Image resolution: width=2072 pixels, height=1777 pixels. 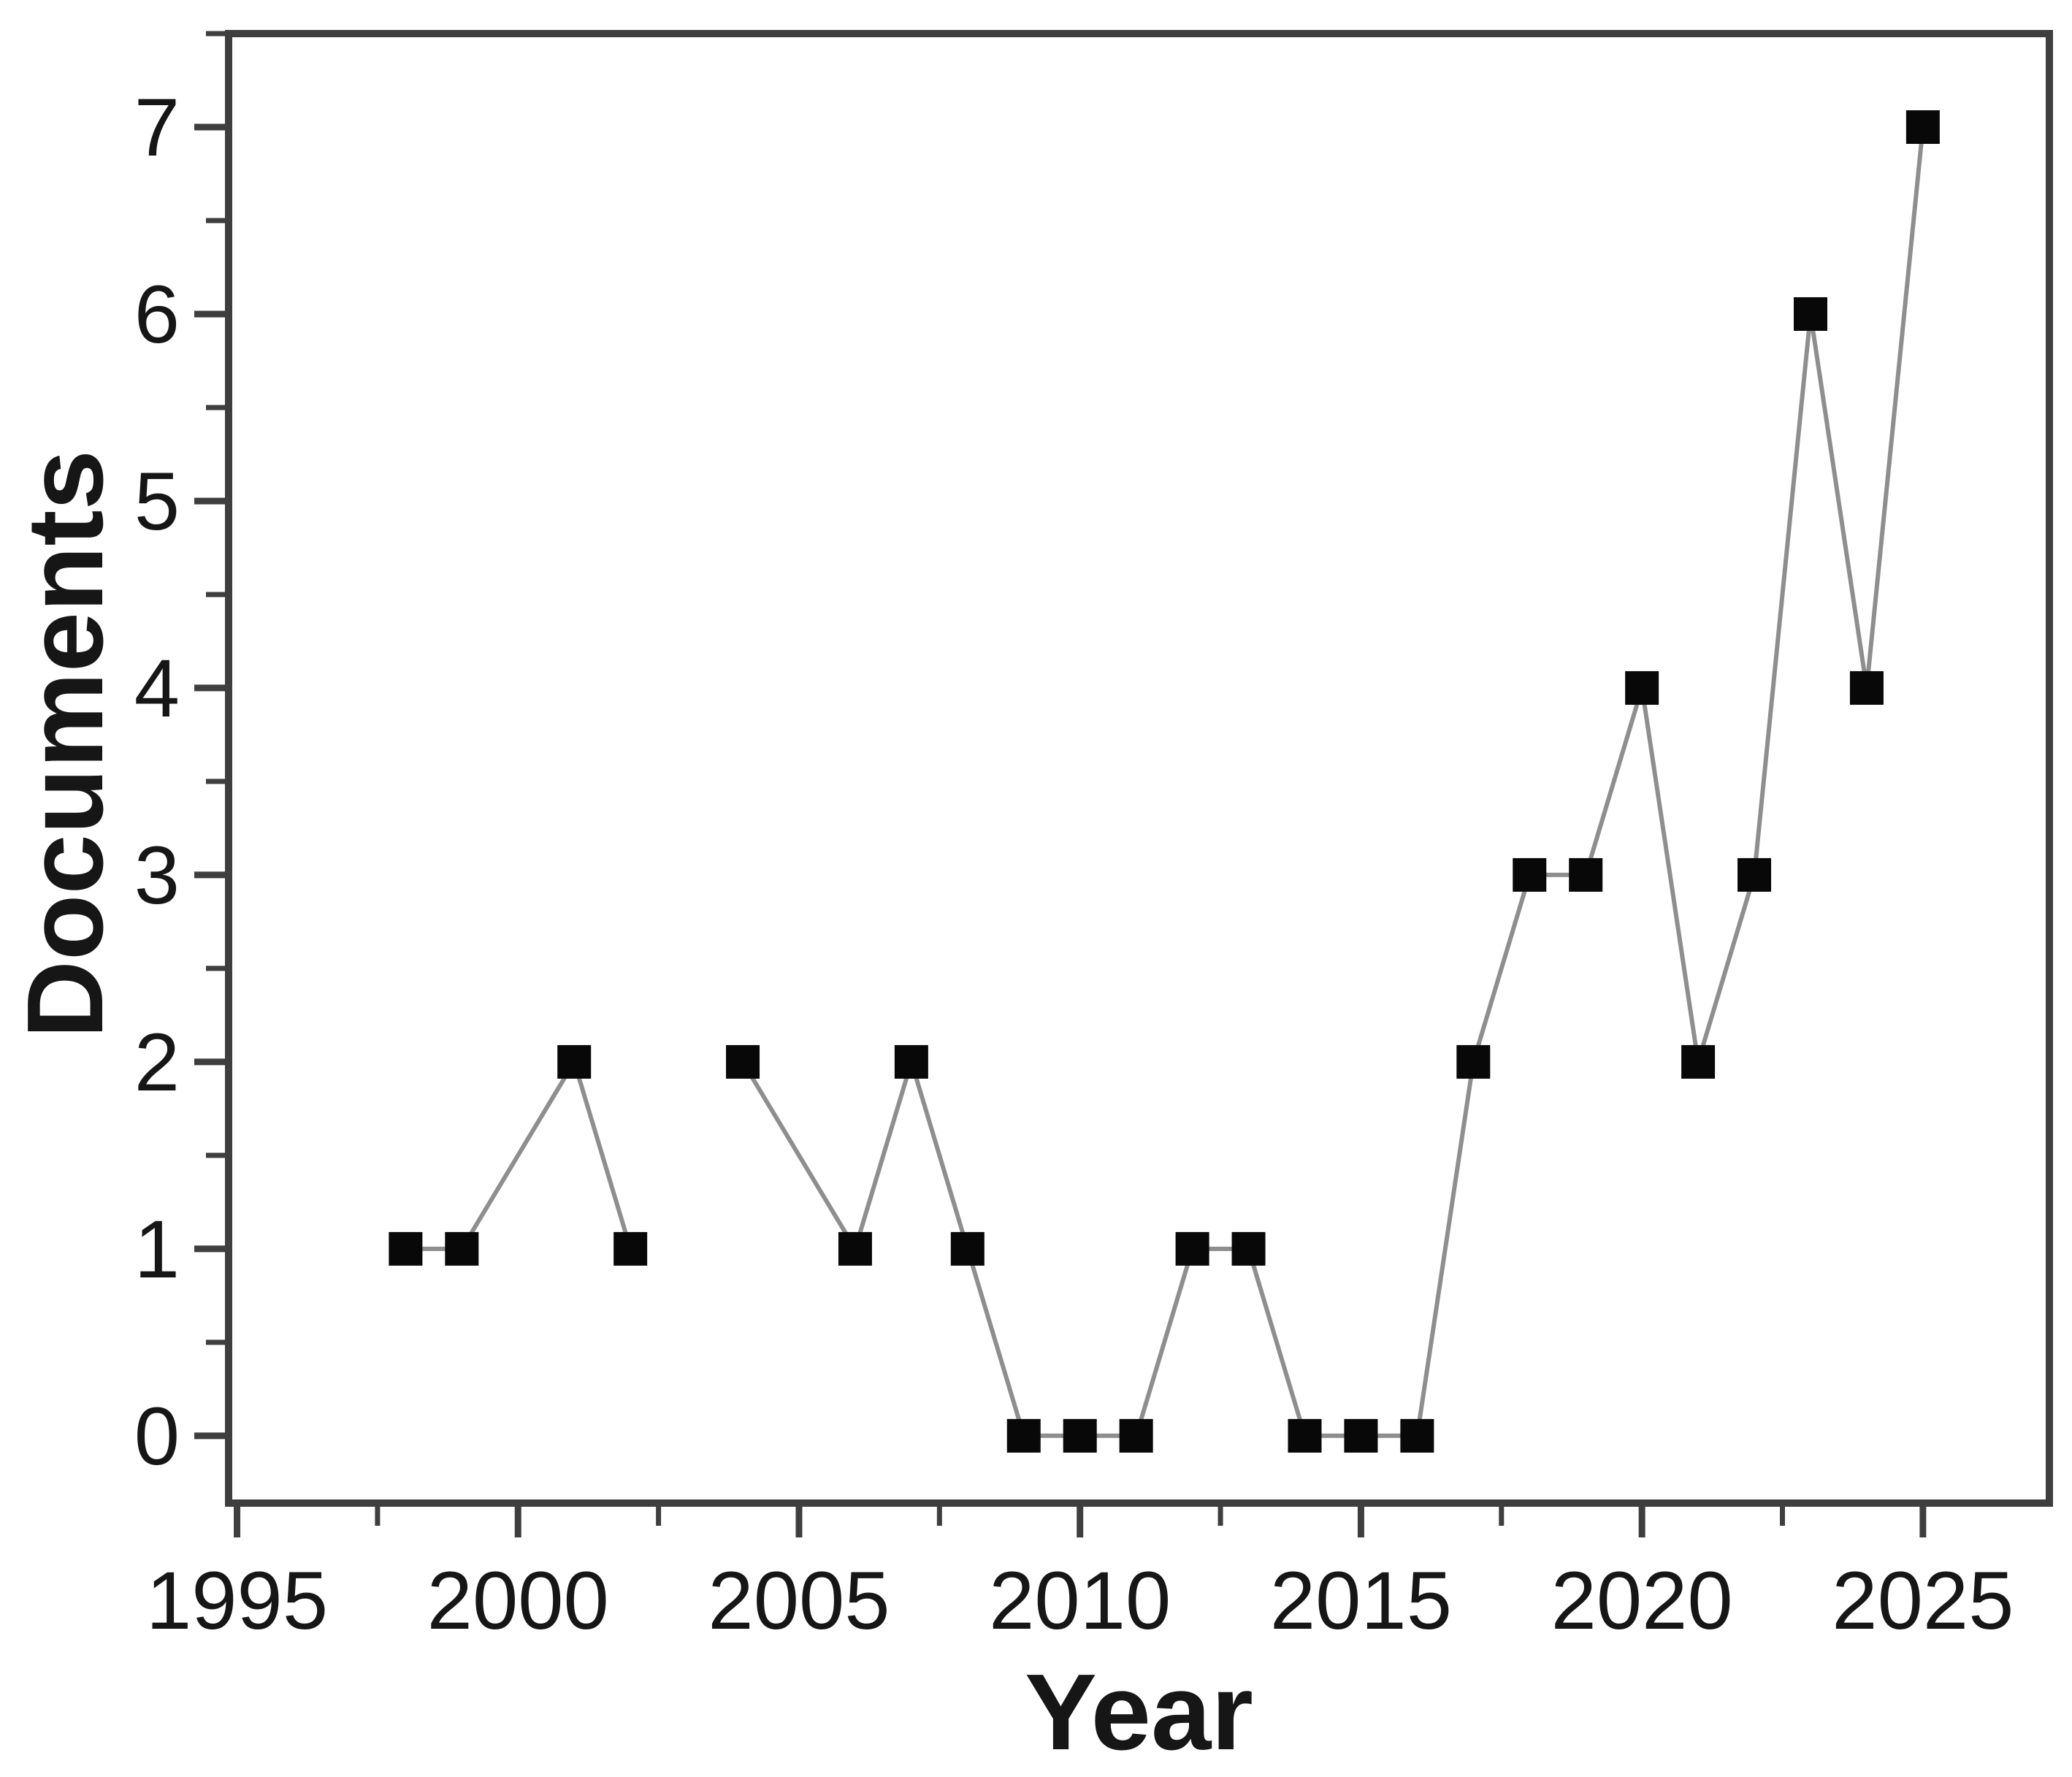 I want to click on y-axis-tick-label: 5, so click(x=157, y=501).